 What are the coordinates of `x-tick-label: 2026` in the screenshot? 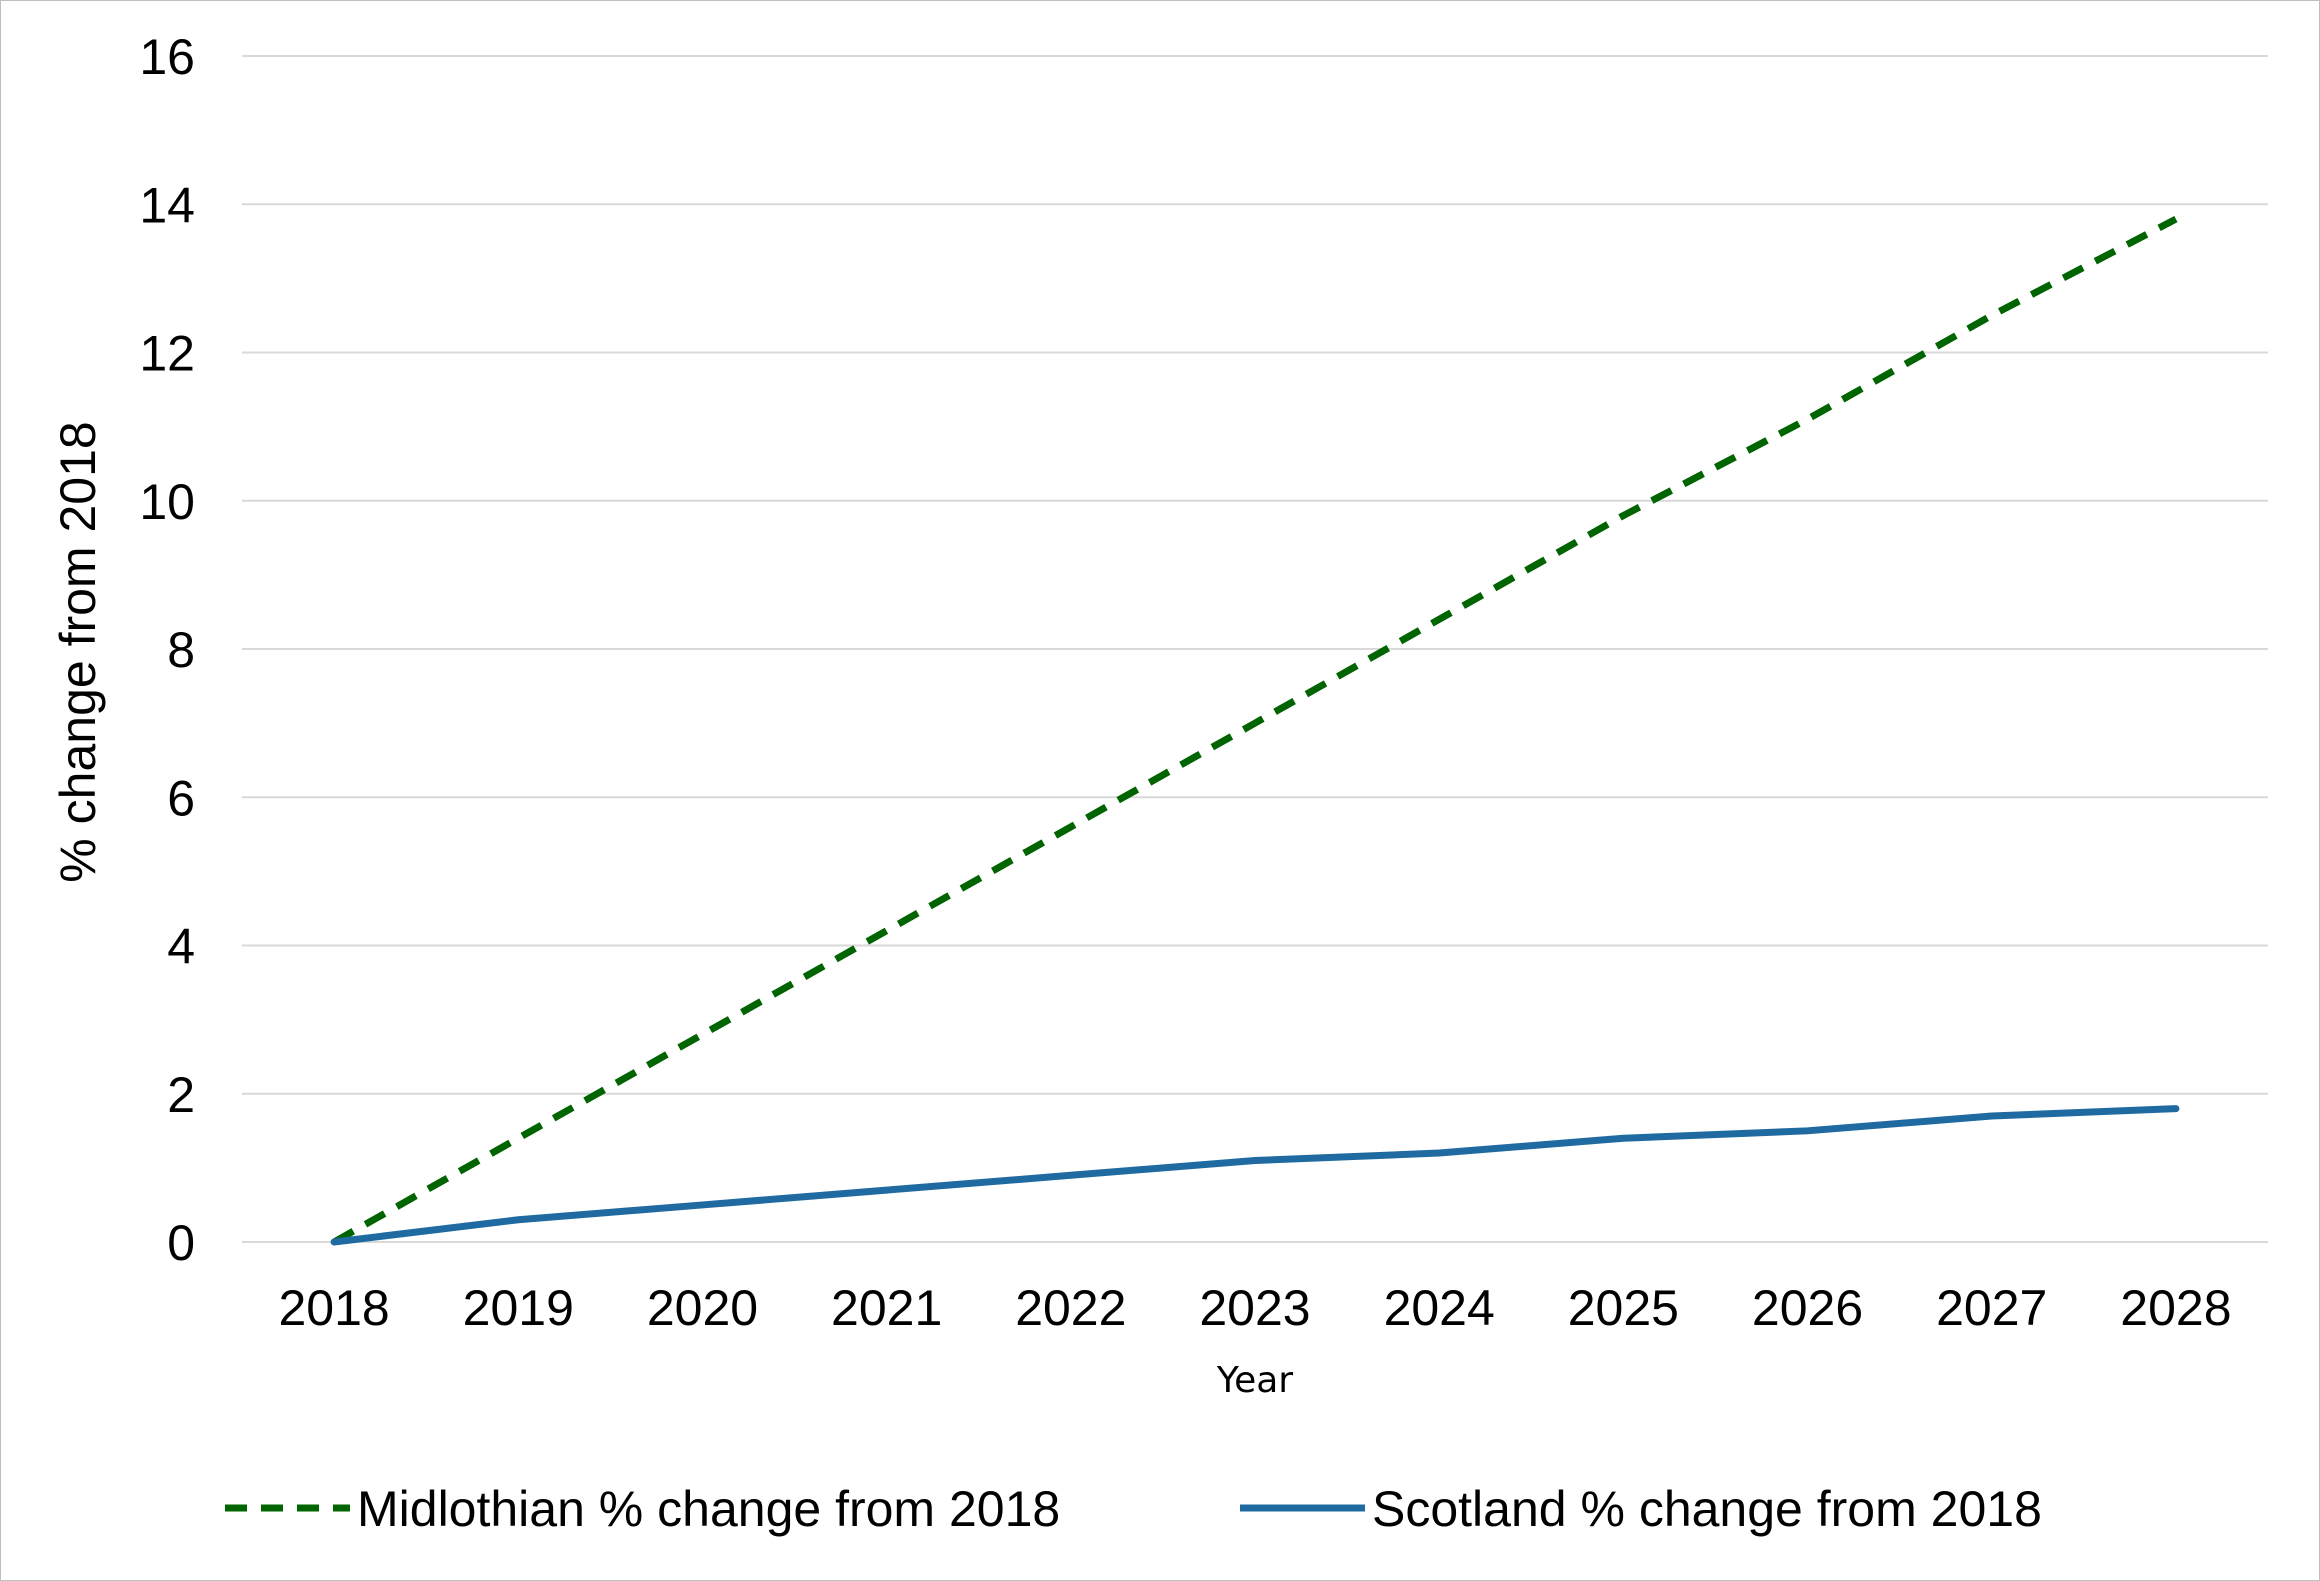 It's located at (1807, 1308).